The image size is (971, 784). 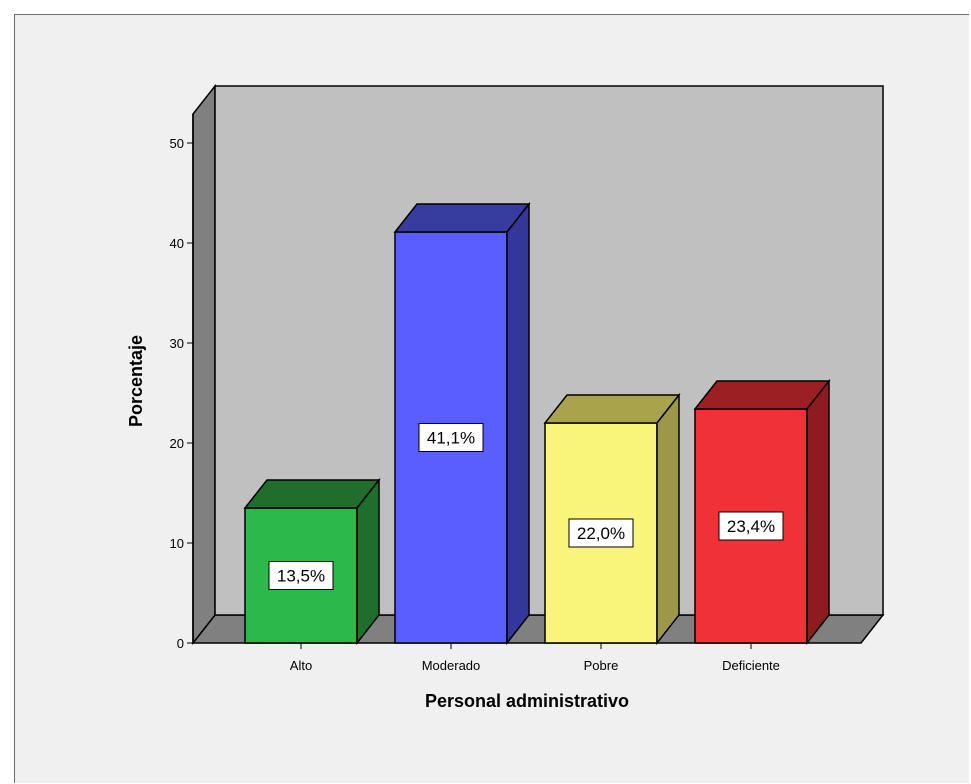 I want to click on chart-side-wall, so click(x=204, y=364).